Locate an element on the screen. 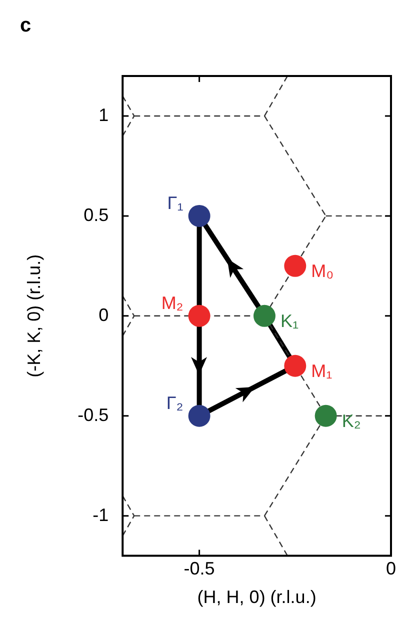  annotation: M₂ is located at coordinates (172, 302).